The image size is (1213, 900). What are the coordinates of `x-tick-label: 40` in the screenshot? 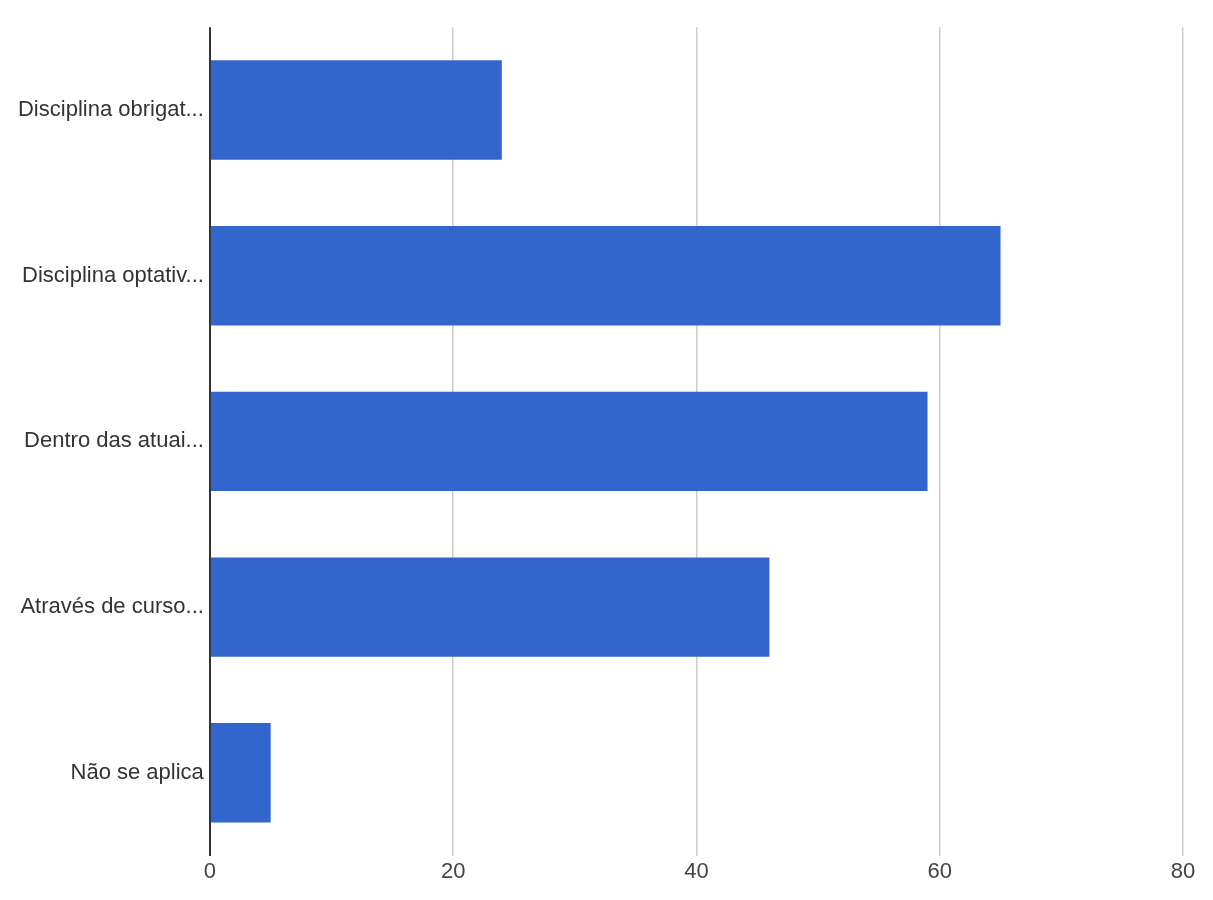 It's located at (696, 870).